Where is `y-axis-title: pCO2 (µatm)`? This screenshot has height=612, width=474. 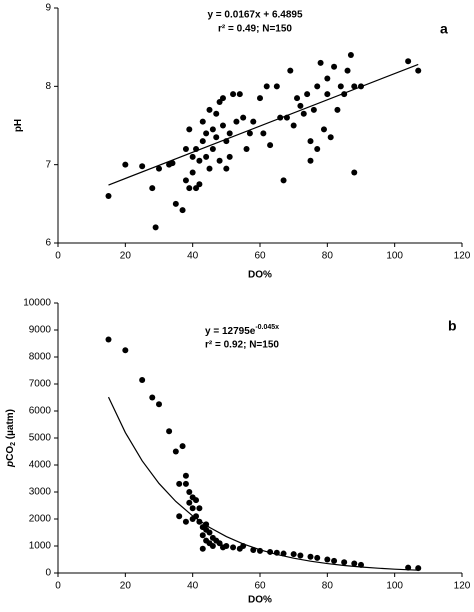 y-axis-title: pCO2 (µatm) is located at coordinates (11, 438).